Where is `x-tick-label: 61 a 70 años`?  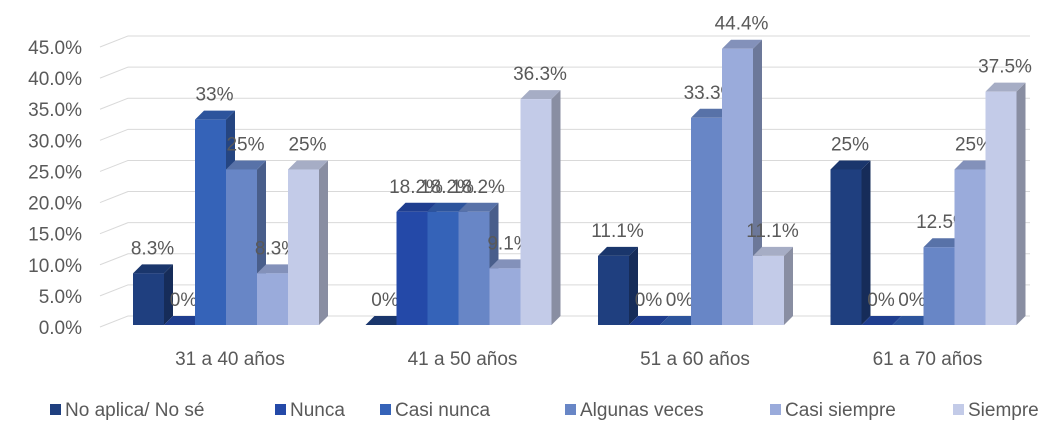
x-tick-label: 61 a 70 años is located at coordinates (928, 359).